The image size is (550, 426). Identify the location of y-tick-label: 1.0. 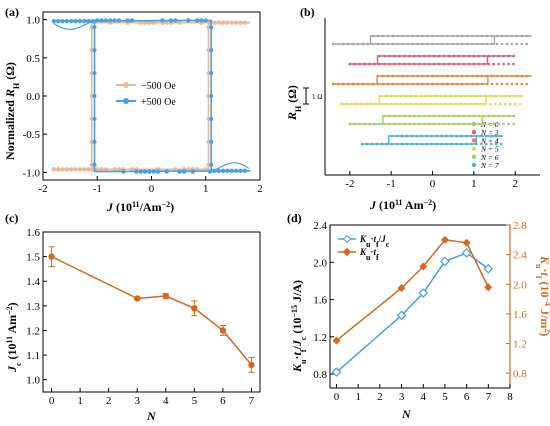
(33, 381).